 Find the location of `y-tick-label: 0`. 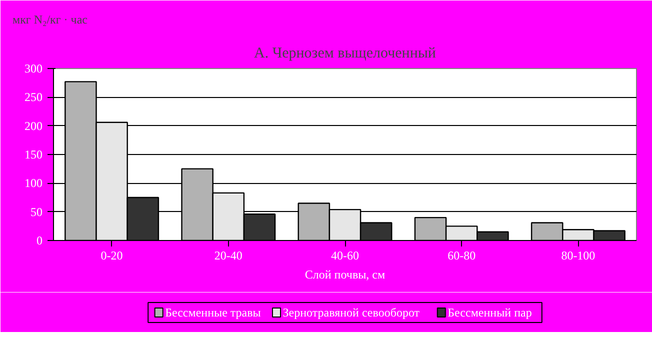

y-tick-label: 0 is located at coordinates (39, 241).